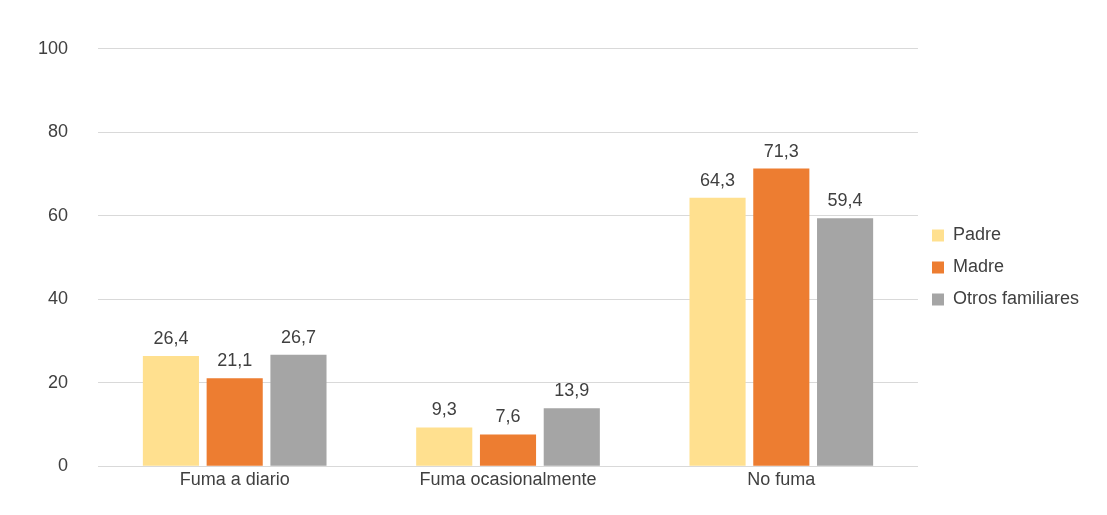  What do you see at coordinates (718, 179) in the screenshot?
I see `data-label: 64,3` at bounding box center [718, 179].